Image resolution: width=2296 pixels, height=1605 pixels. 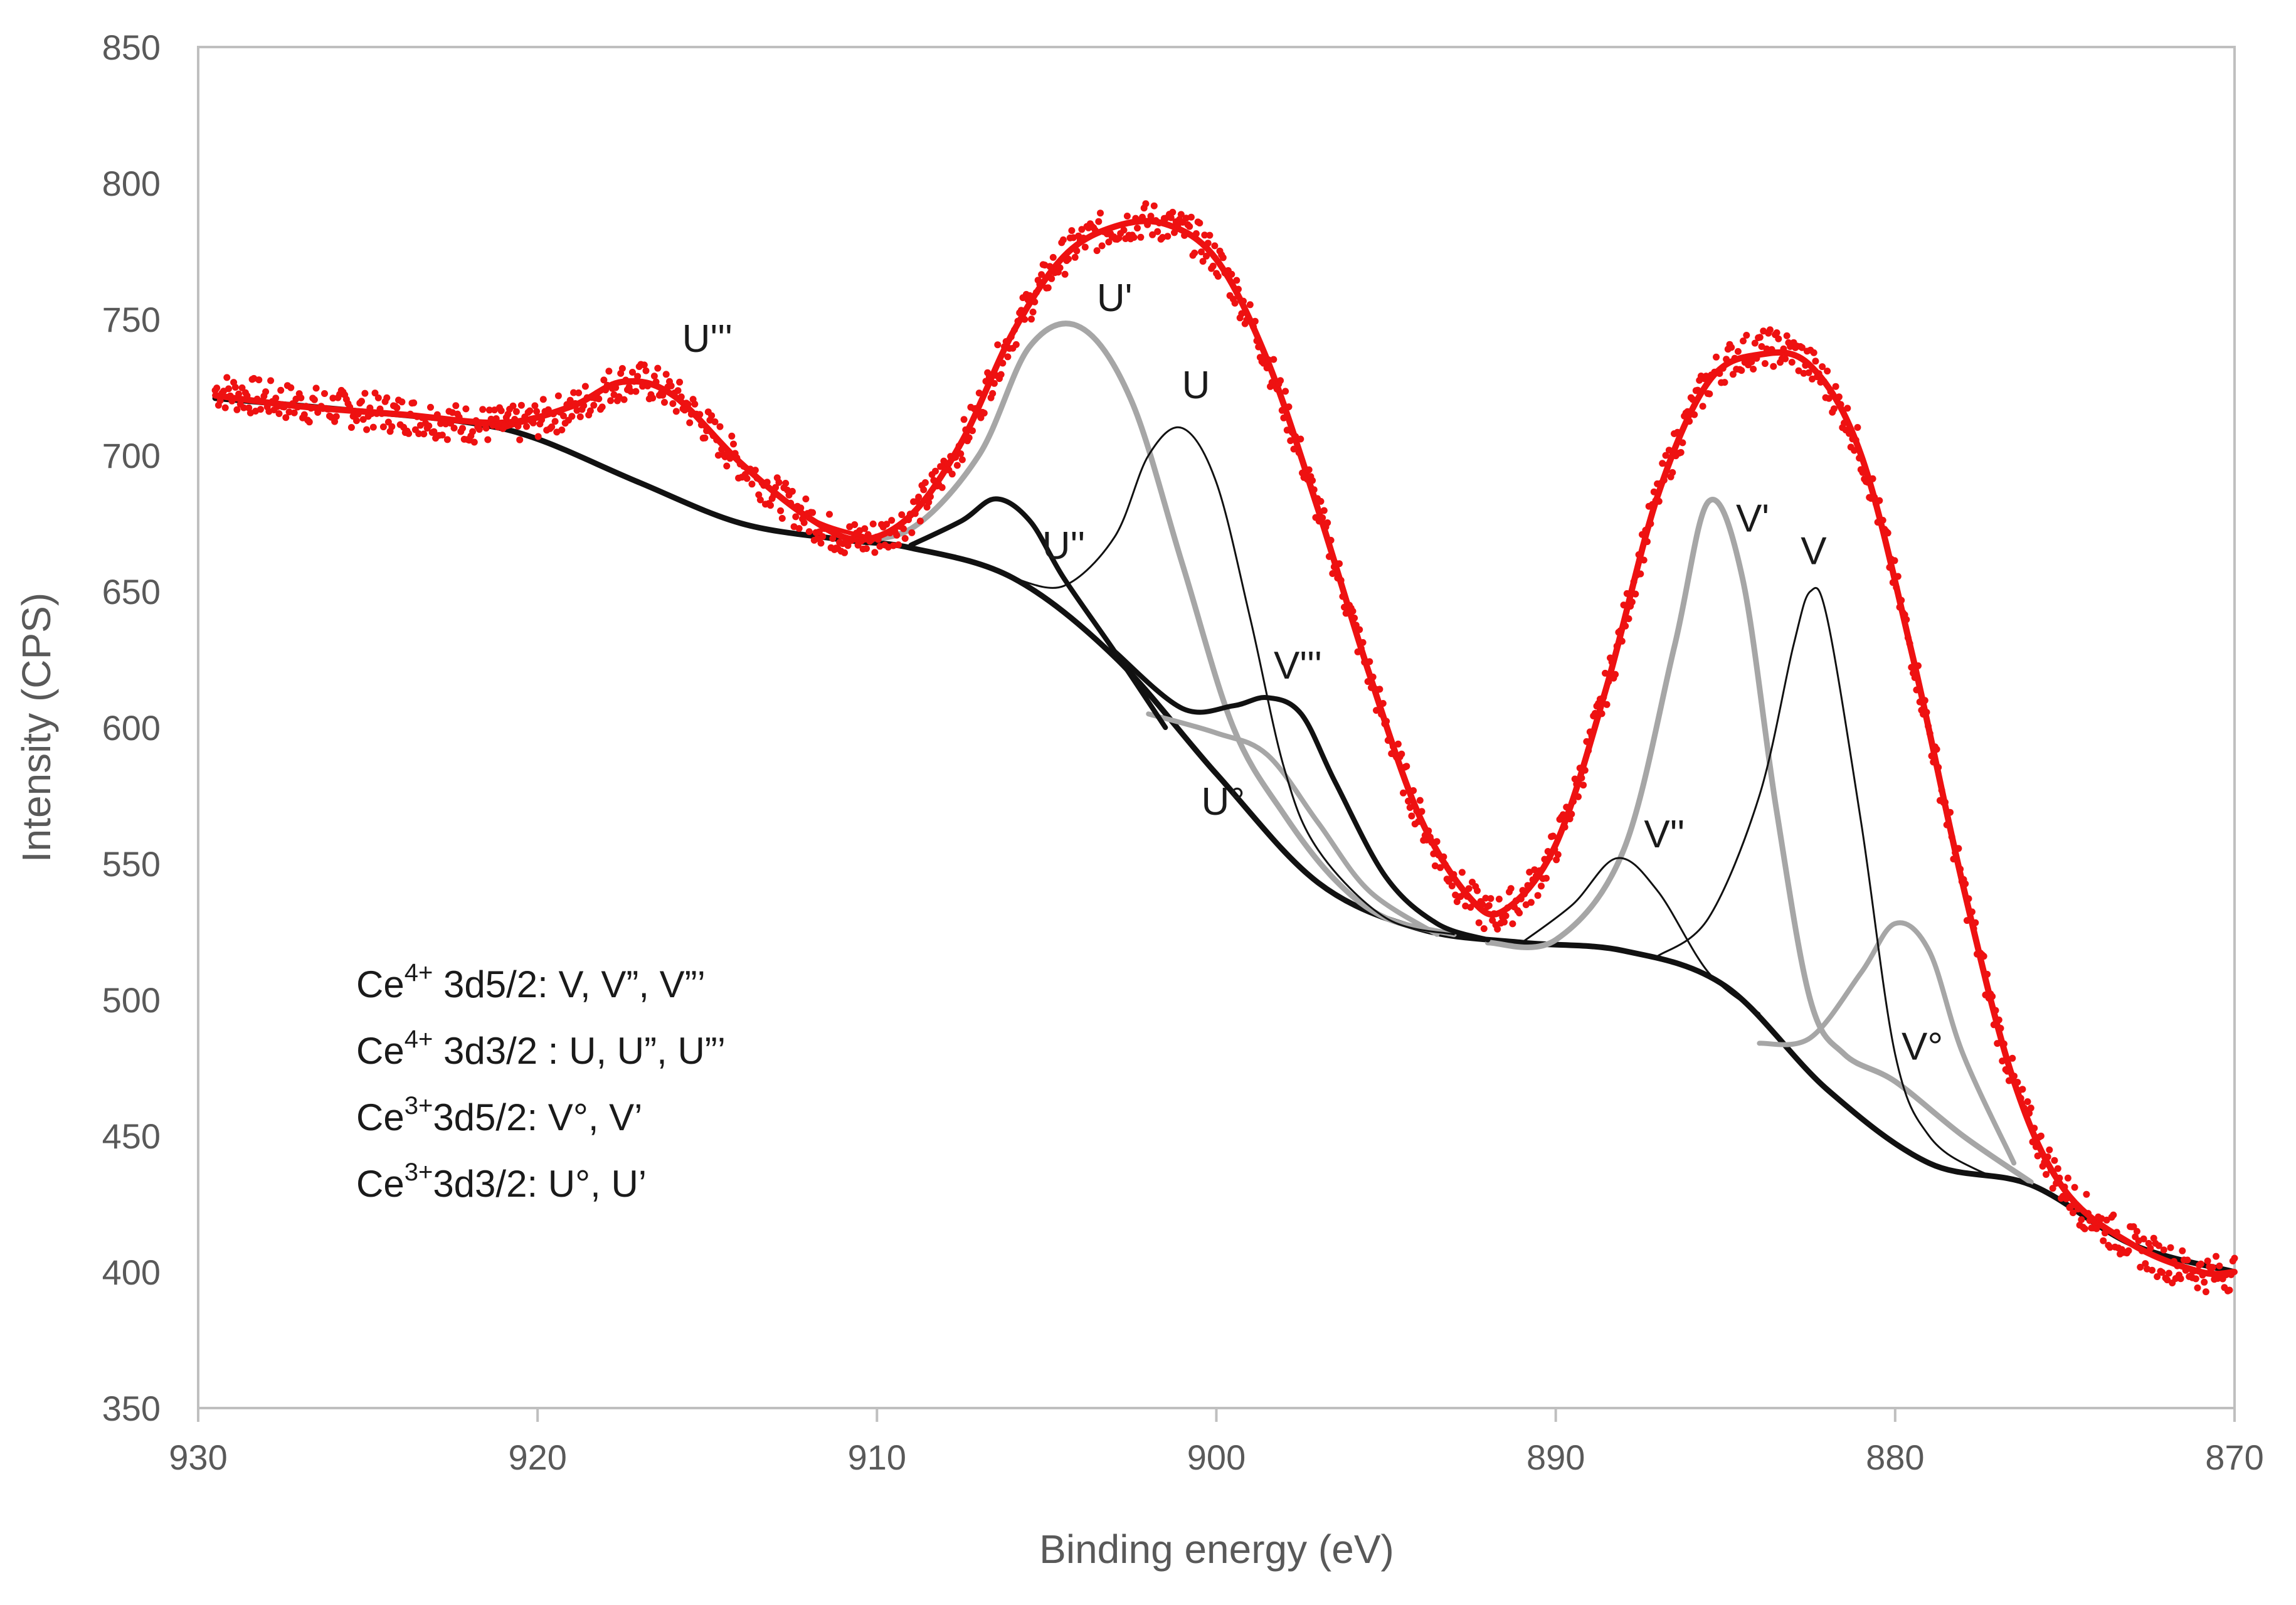 I want to click on x-axis-ticks: 930 920 910 900 890 880 870, so click(x=1216, y=1443).